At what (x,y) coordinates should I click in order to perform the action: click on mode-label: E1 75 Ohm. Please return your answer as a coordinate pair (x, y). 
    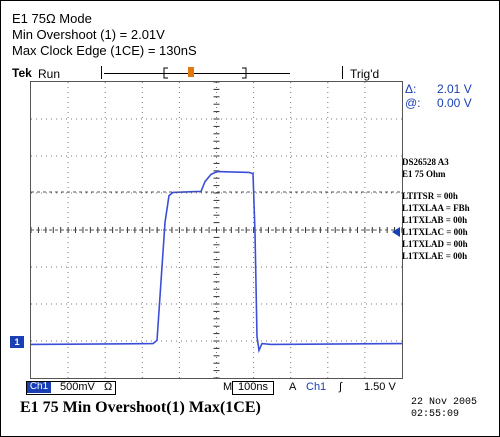
    Looking at the image, I should click on (424, 174).